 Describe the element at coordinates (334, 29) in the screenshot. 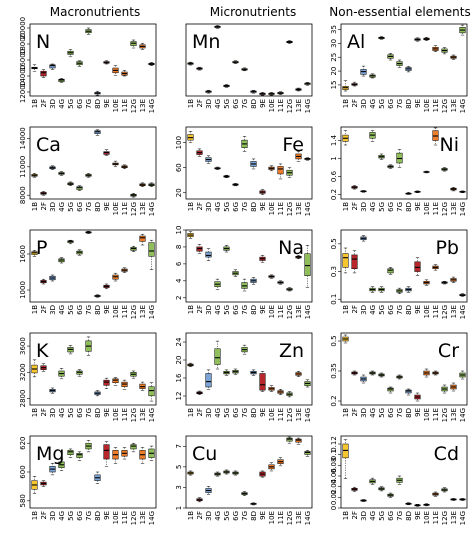

I see `y-tick-label: 35` at that location.